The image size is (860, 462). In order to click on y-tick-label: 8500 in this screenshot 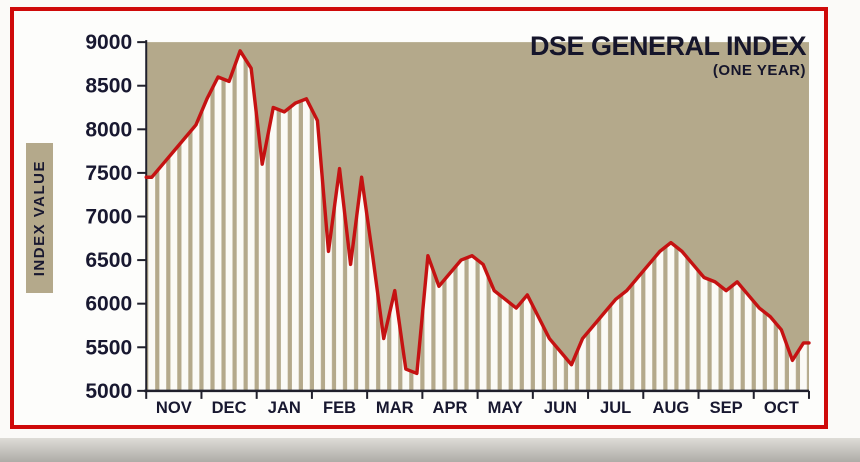, I will do `click(108, 86)`.